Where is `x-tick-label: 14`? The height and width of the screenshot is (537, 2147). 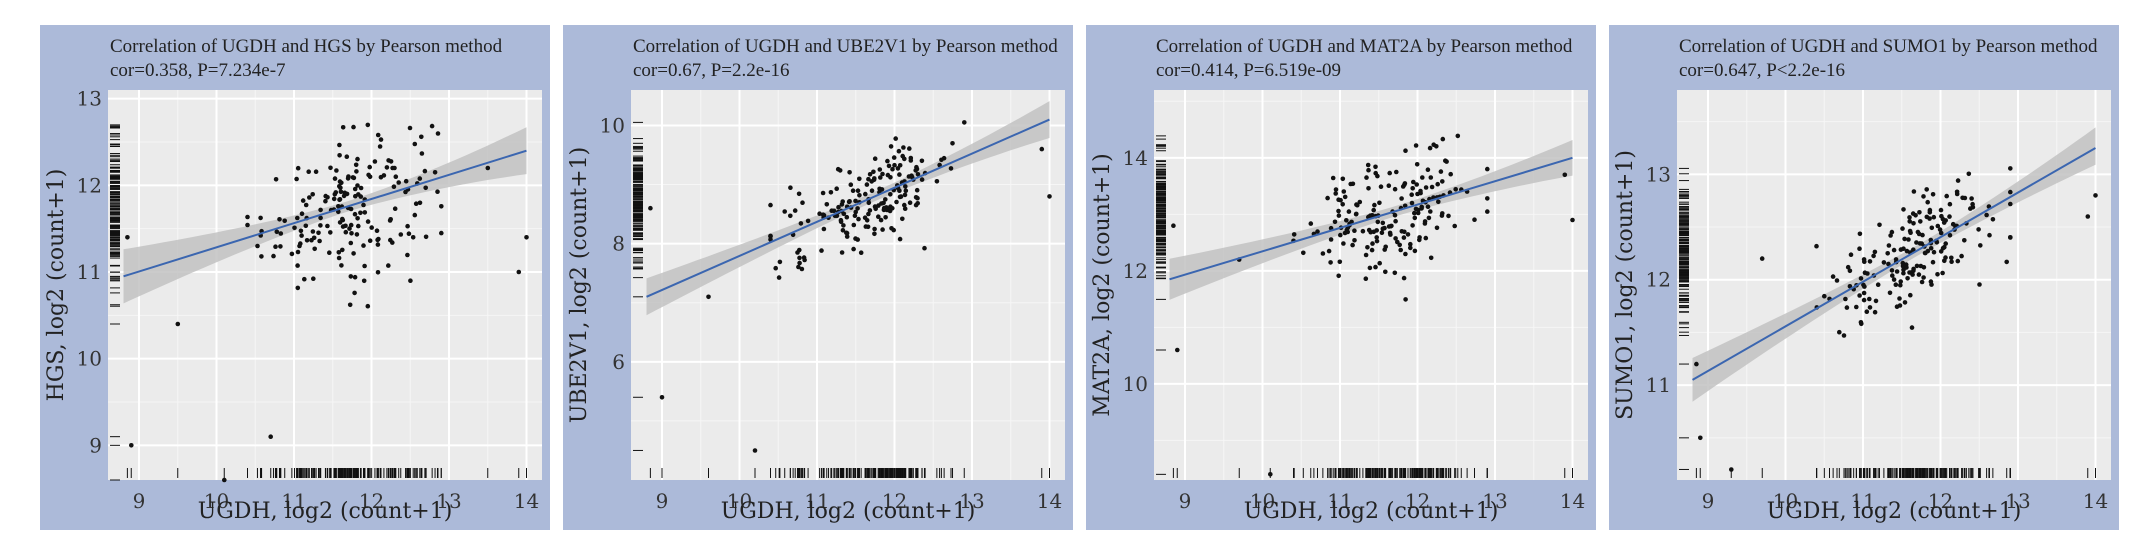
x-tick-label: 14 is located at coordinates (1572, 501).